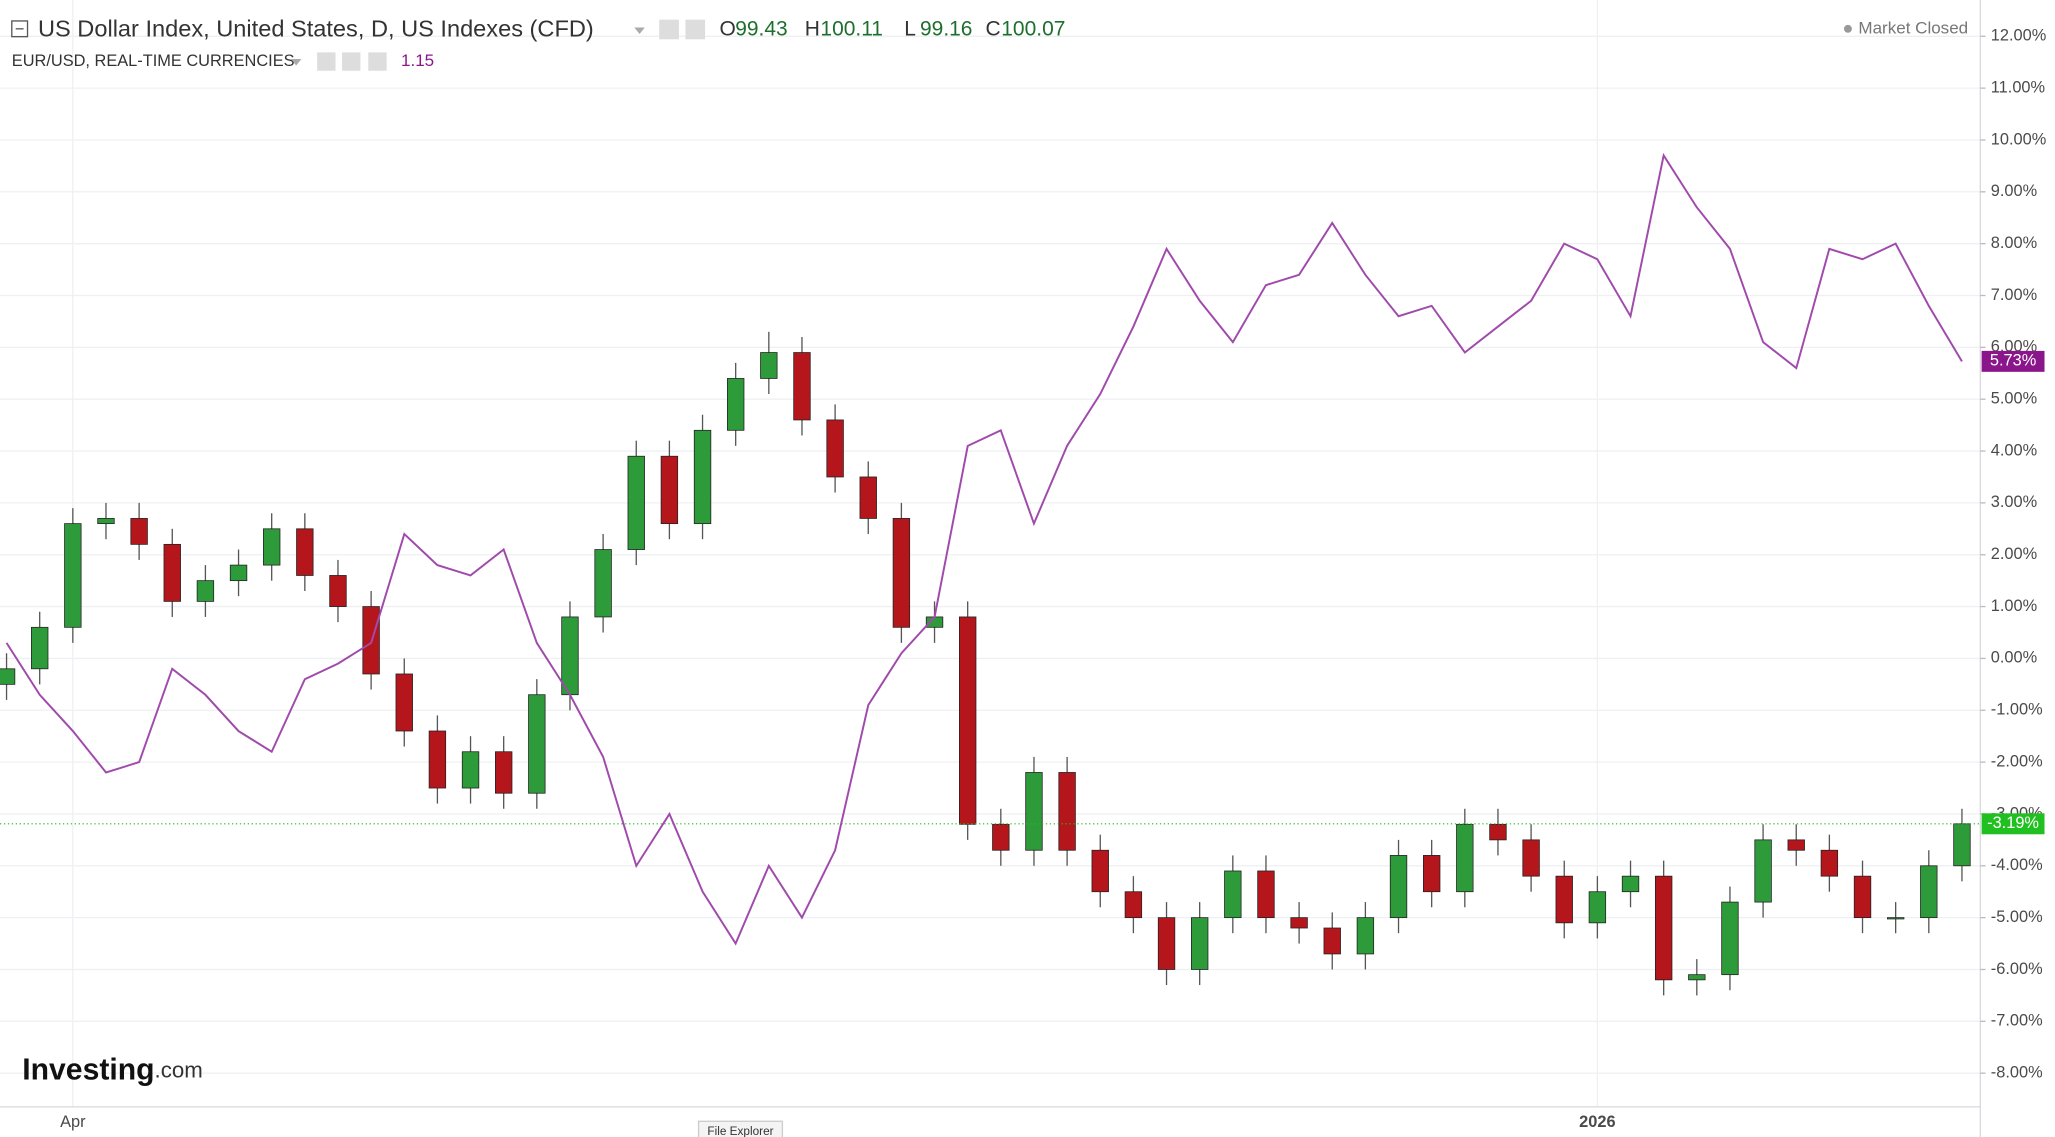  I want to click on compare-price: 1.15, so click(417, 60).